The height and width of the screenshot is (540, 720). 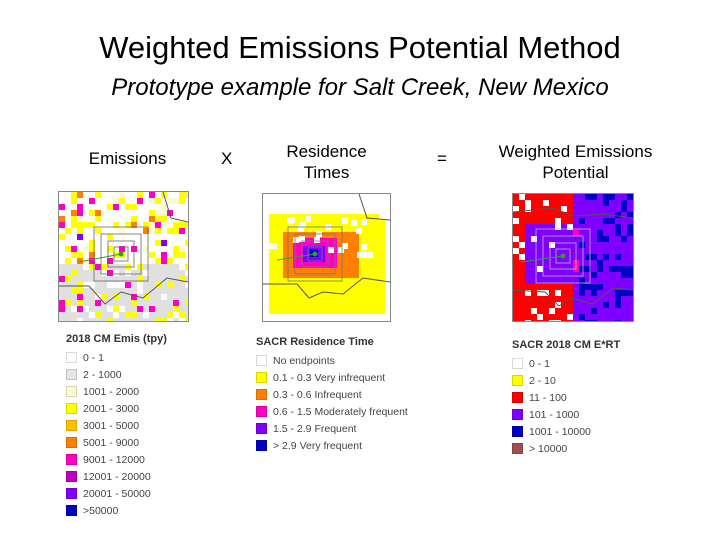 What do you see at coordinates (101, 510) in the screenshot?
I see `legend-label: >50000` at bounding box center [101, 510].